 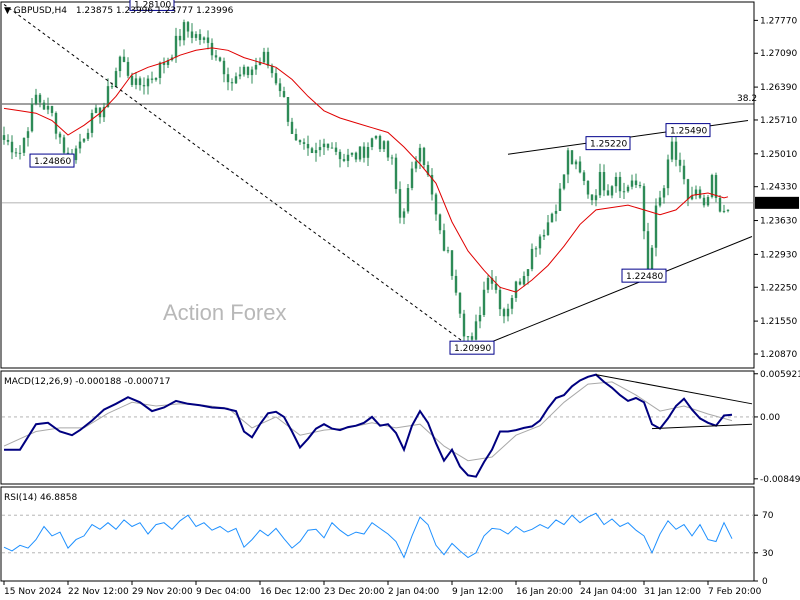 I want to click on ohlc-text: 1.23875 1.23996 1.23777 1.23996, so click(x=155, y=11).